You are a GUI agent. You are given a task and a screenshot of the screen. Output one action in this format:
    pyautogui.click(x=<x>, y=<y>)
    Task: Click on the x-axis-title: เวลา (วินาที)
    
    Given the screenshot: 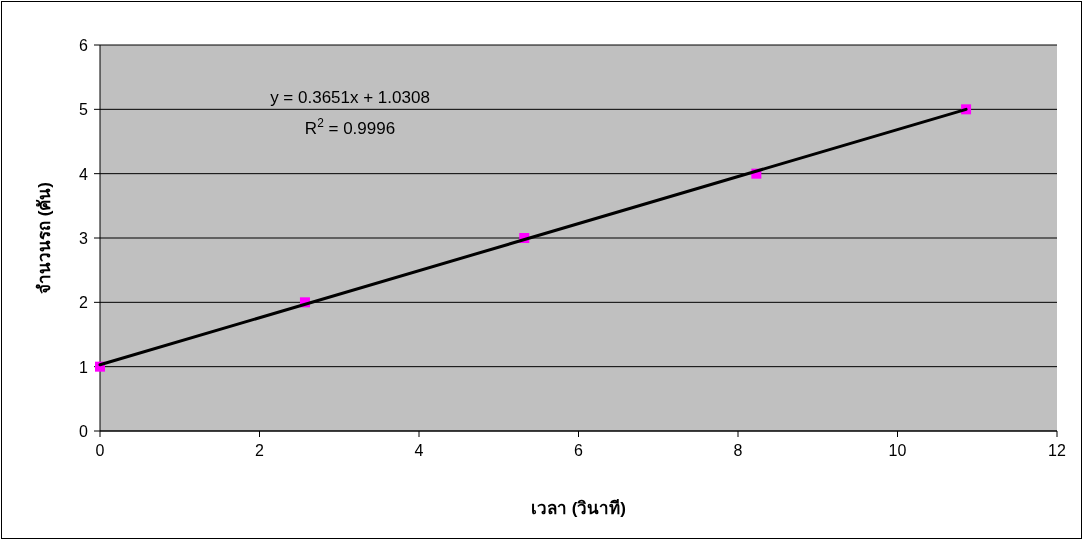 What is the action you would take?
    pyautogui.click(x=578, y=508)
    